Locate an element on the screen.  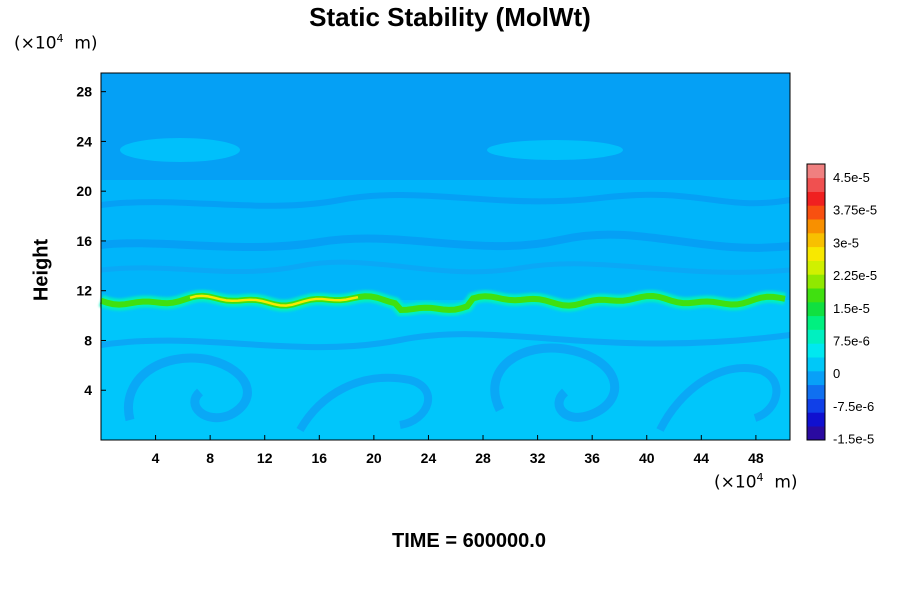
field-blob-right is located at coordinates (555, 150).